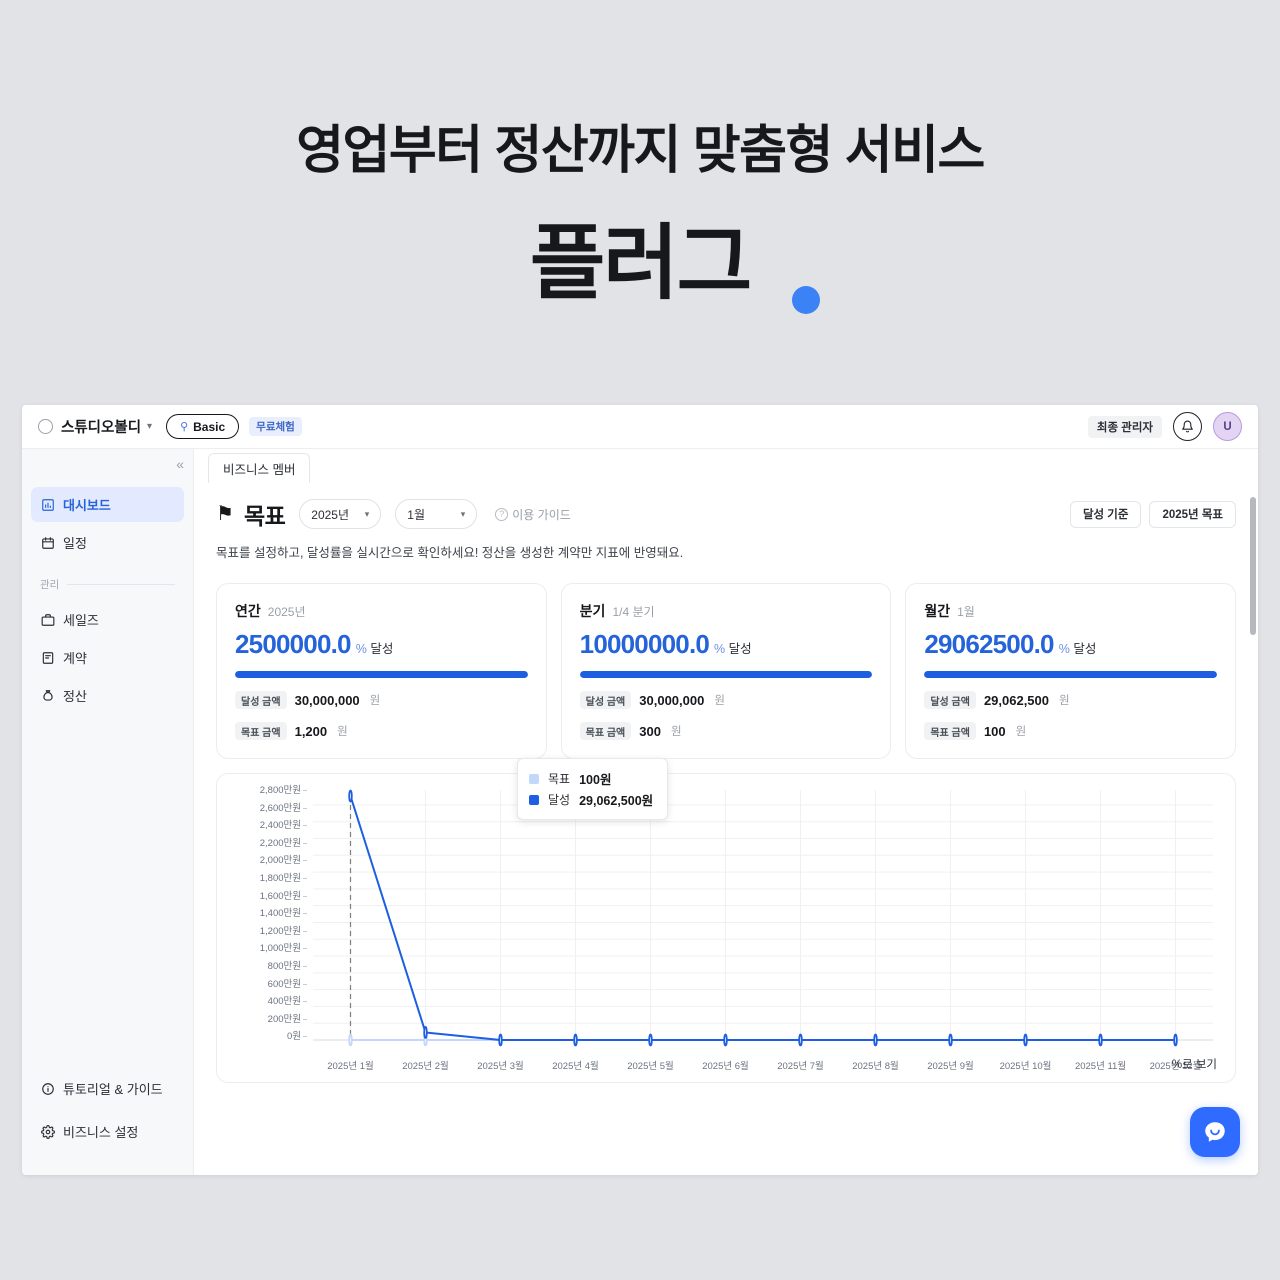  I want to click on tab-business-member: 비즈니스 멤버, so click(259, 468).